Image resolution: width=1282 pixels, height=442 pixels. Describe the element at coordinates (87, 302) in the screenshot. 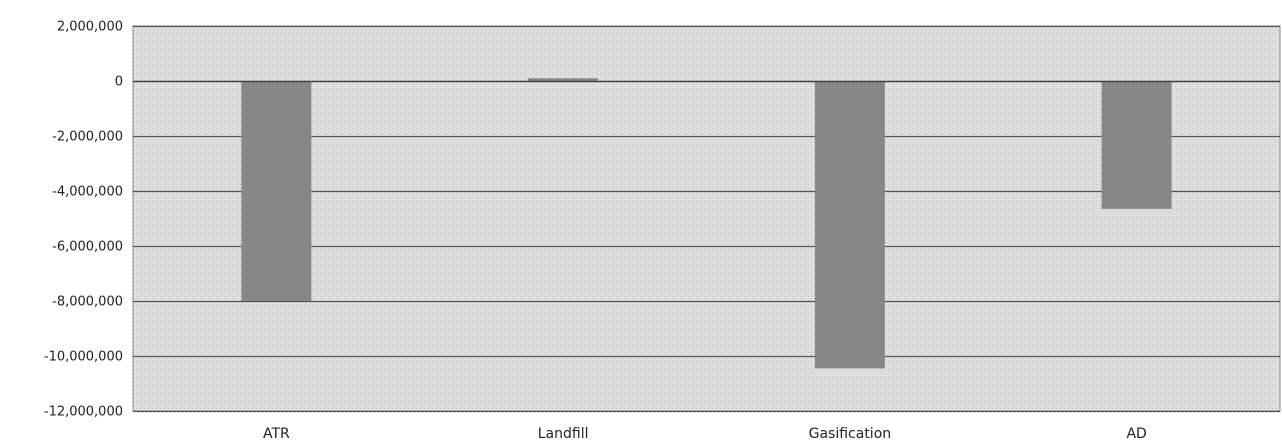

I see `y-tick-label: -8,000,000` at that location.